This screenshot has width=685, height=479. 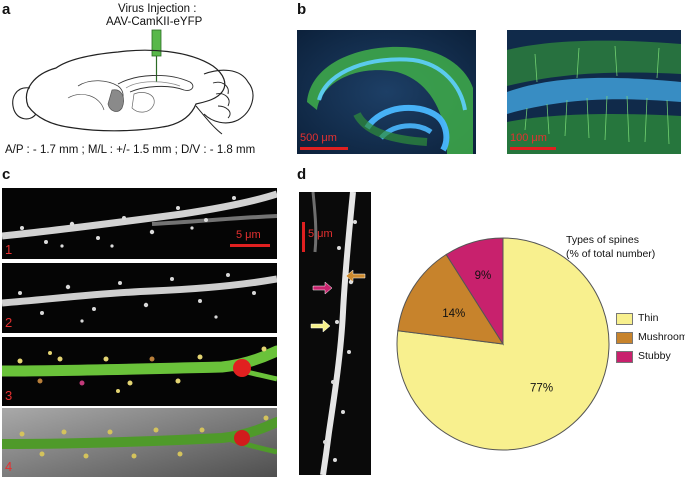 What do you see at coordinates (302, 9) in the screenshot?
I see `panel-label-b: b` at bounding box center [302, 9].